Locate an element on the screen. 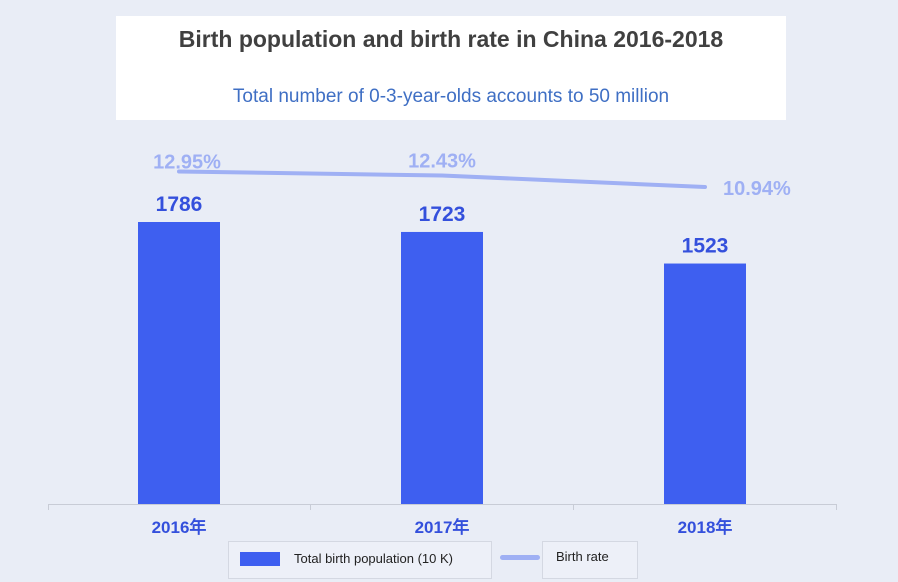 This screenshot has height=582, width=898. x-tick-label: 2016年 is located at coordinates (179, 527).